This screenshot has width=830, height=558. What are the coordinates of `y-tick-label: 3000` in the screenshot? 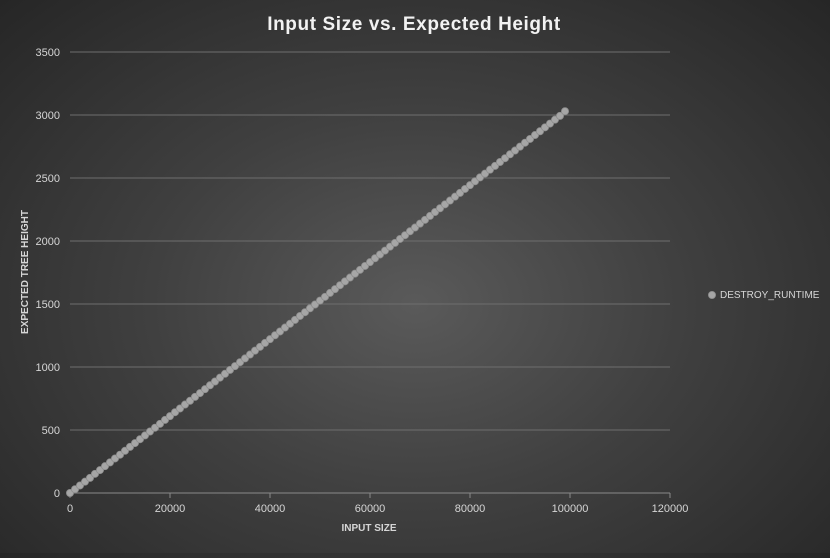 It's located at (48, 116).